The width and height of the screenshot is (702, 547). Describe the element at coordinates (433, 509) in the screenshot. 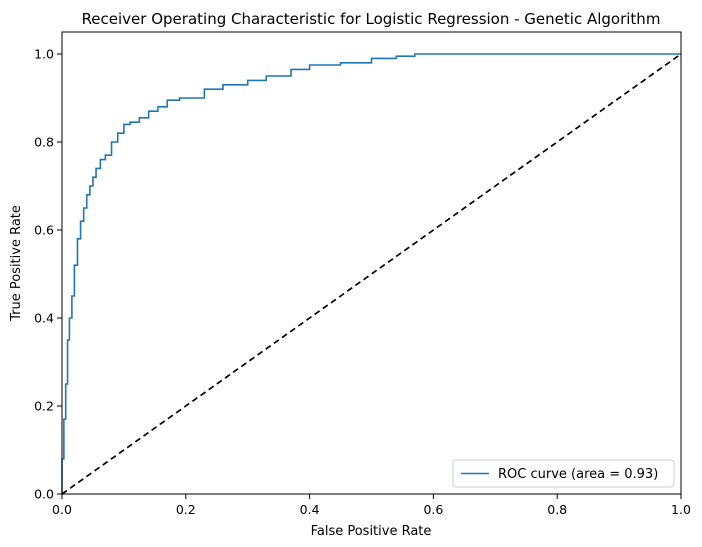

I see `x-tick-label: 0.6` at that location.